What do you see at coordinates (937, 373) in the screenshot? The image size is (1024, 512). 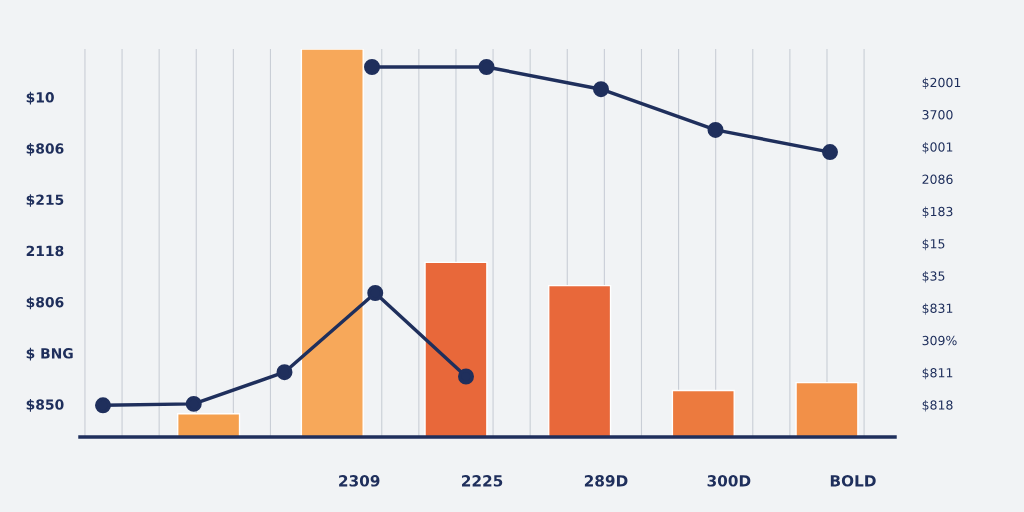 I see `text: $811` at bounding box center [937, 373].